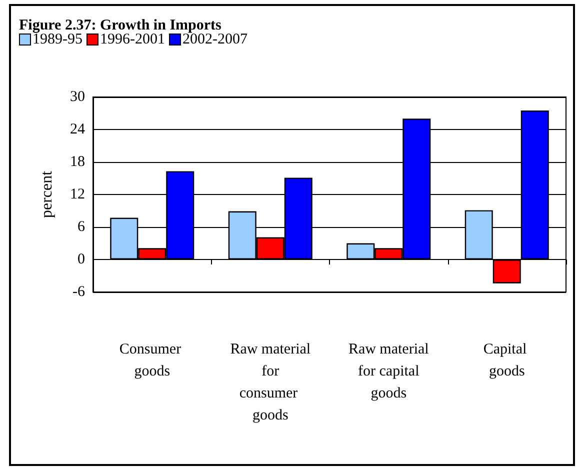 The image size is (586, 474). Describe the element at coordinates (270, 383) in the screenshot. I see `x-tick-label: Raw material for consumer goods` at that location.